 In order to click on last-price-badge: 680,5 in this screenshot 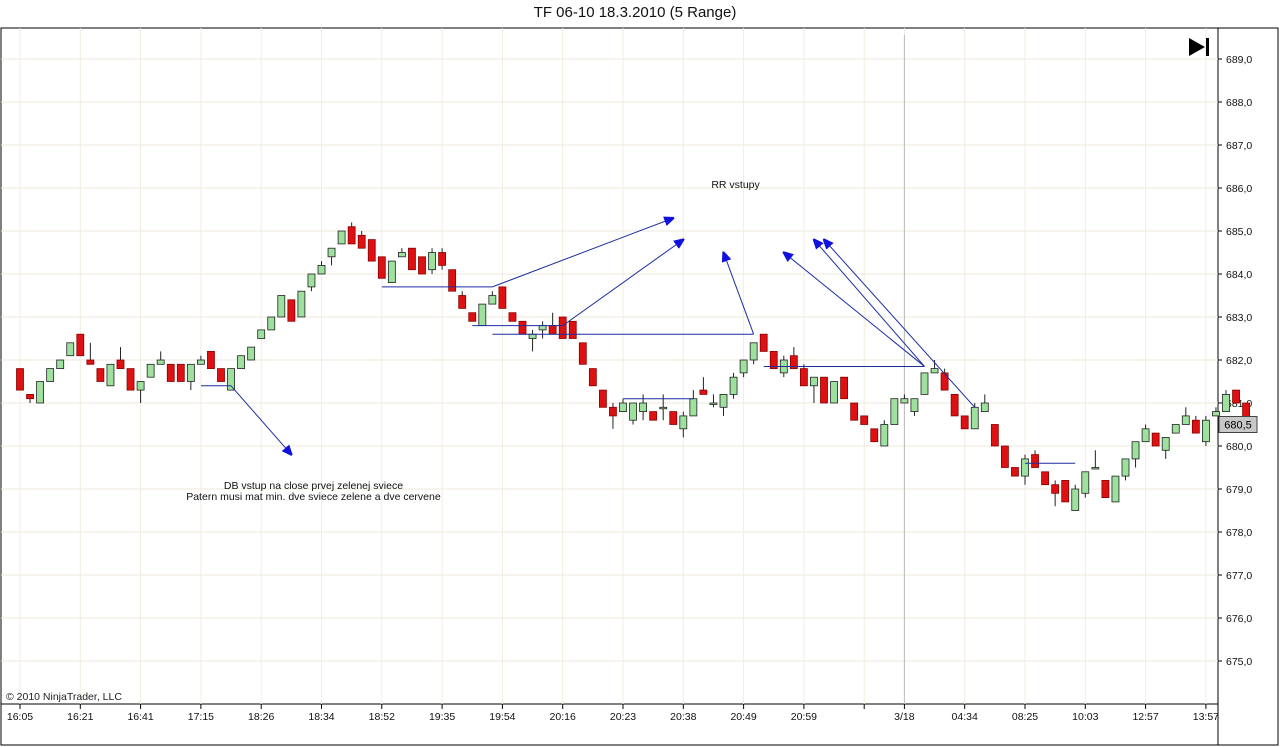, I will do `click(1238, 424)`.